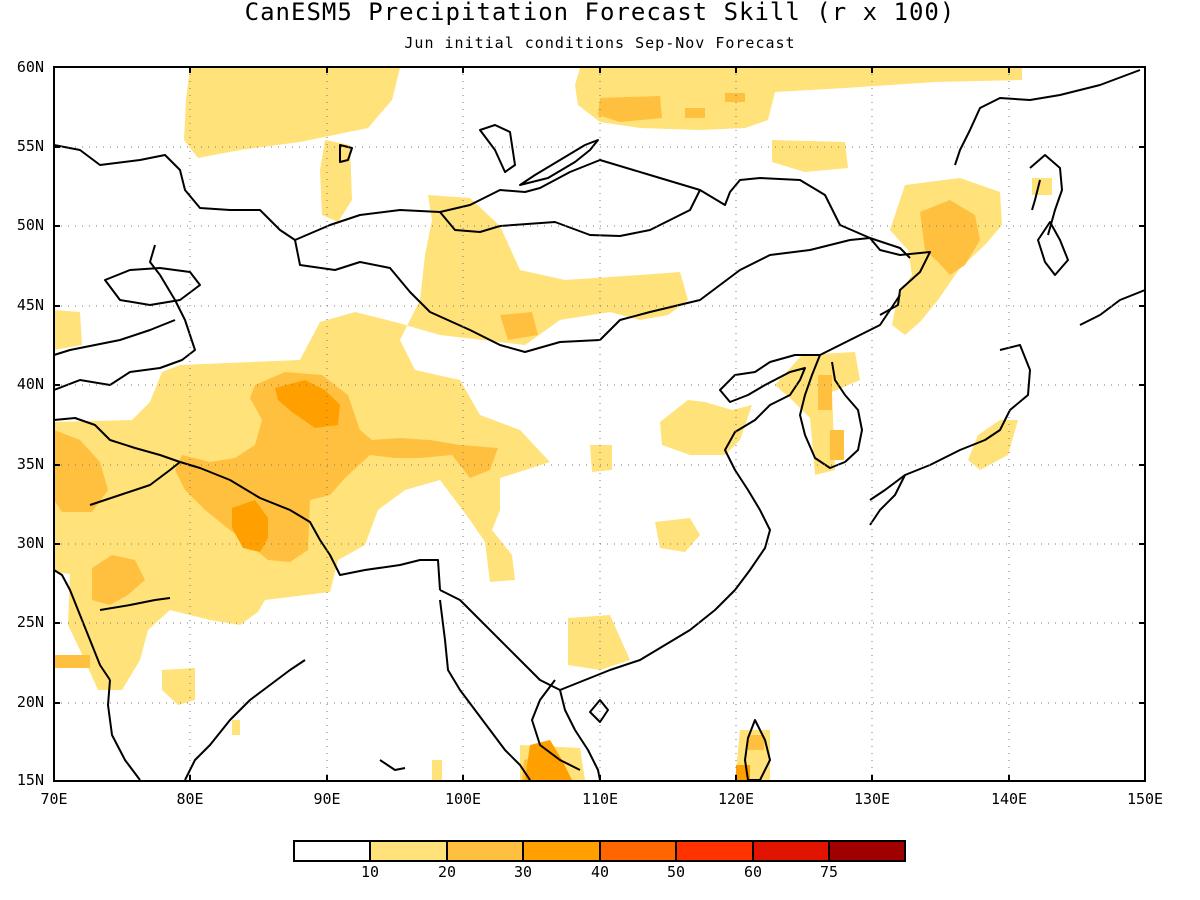 The height and width of the screenshot is (900, 1200). What do you see at coordinates (867, 851) in the screenshot?
I see `colorbar-bin-75-up` at bounding box center [867, 851].